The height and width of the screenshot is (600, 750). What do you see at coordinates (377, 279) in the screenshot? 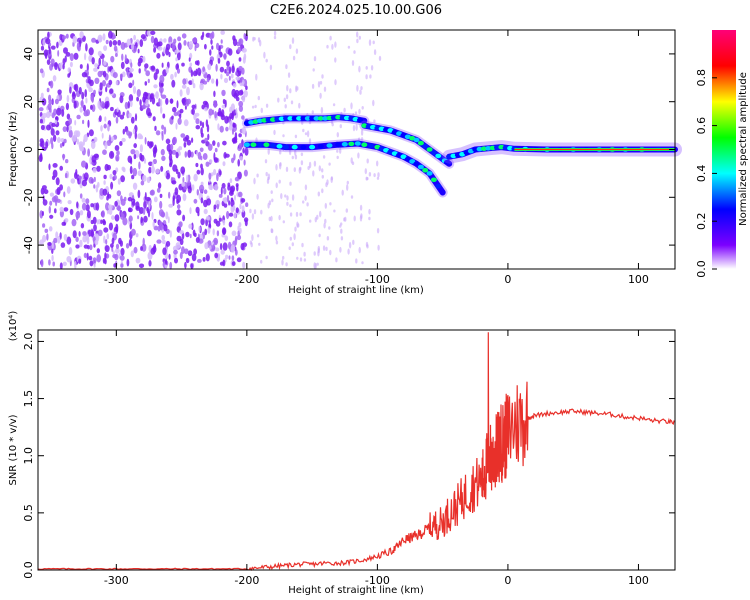
I see `x-tick-label: -100` at bounding box center [377, 279].